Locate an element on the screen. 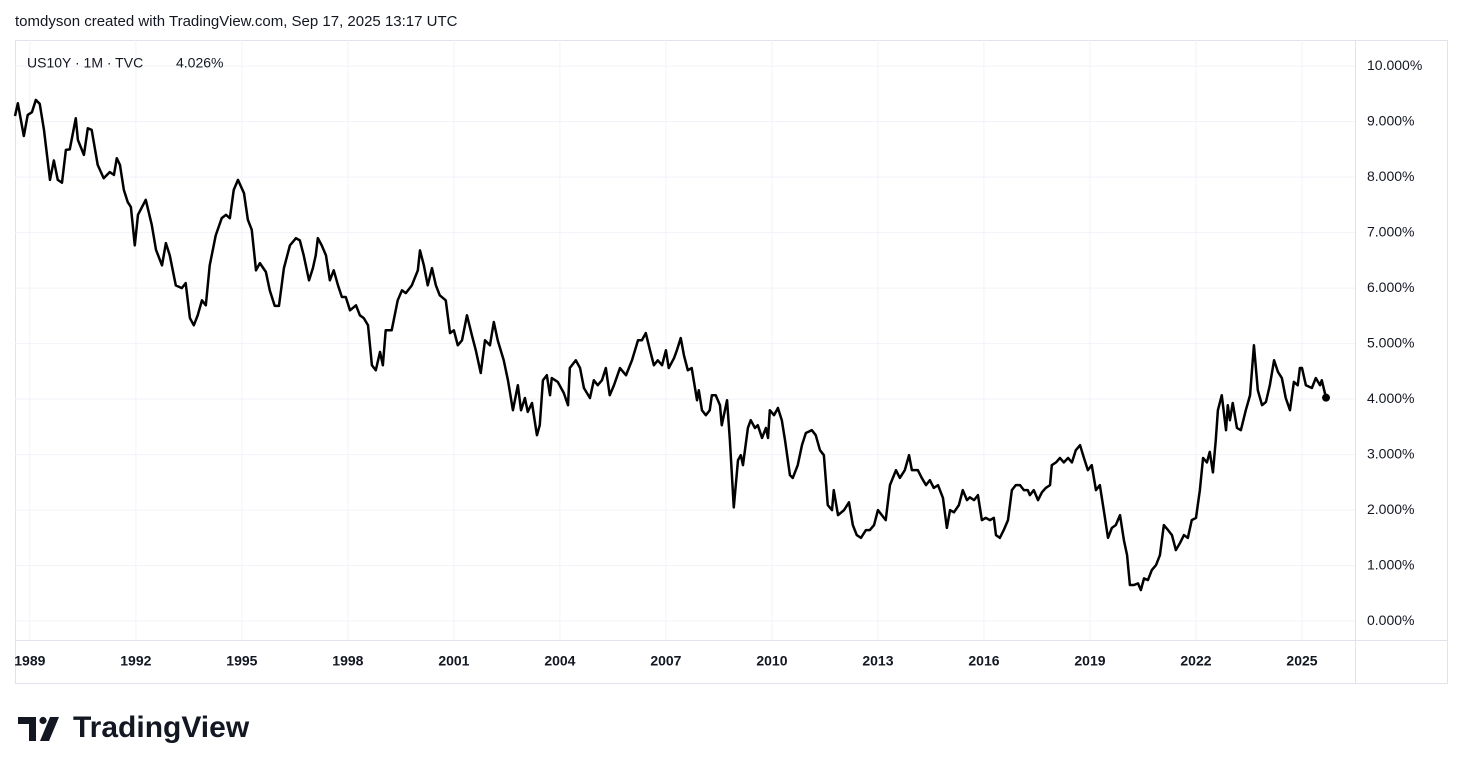 This screenshot has width=1463, height=773. y-tick-label: 2.000% is located at coordinates (1390, 509).